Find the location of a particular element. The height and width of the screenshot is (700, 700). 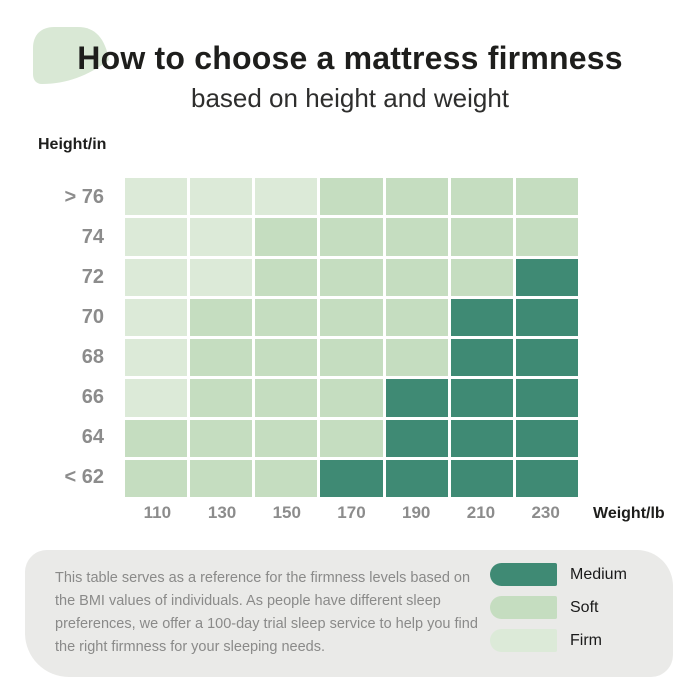

legend-swatch-soft is located at coordinates (523, 607).